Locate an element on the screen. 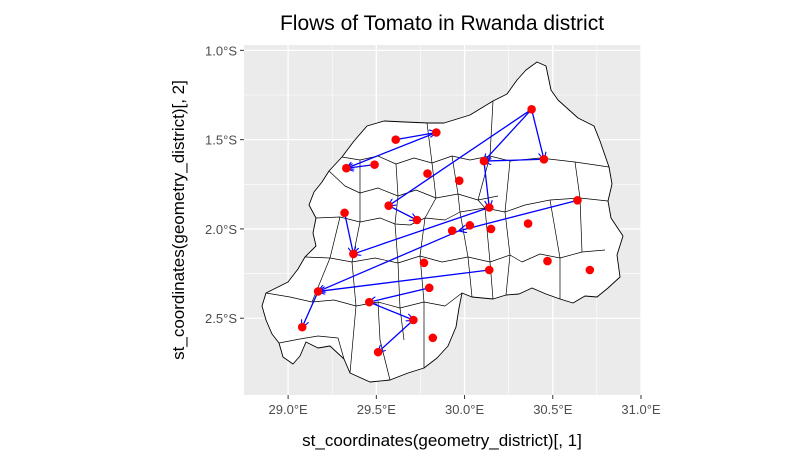 Image resolution: width=807 pixels, height=463 pixels. x-tick-label: 29.5°E is located at coordinates (377, 409).